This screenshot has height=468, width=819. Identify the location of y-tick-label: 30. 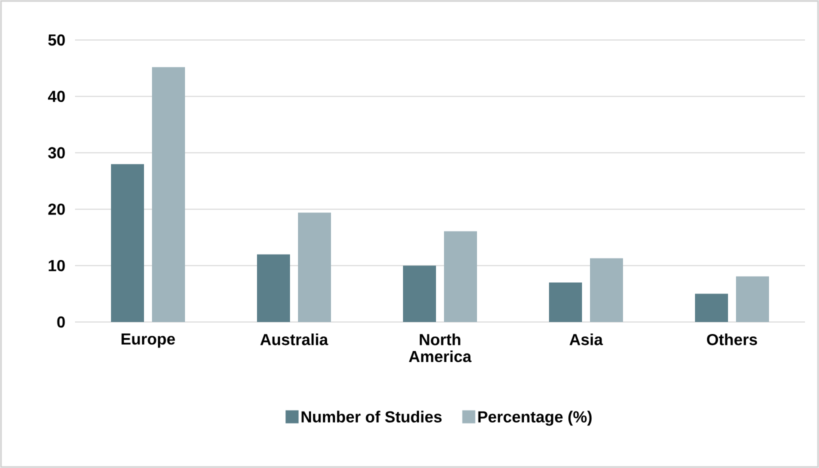
(56, 152).